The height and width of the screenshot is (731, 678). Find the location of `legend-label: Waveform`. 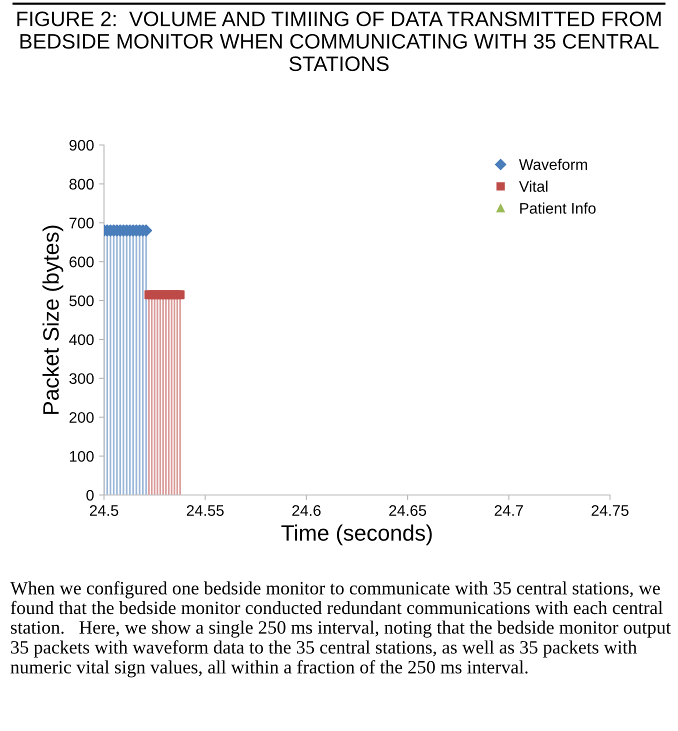

legend-label: Waveform is located at coordinates (553, 164).